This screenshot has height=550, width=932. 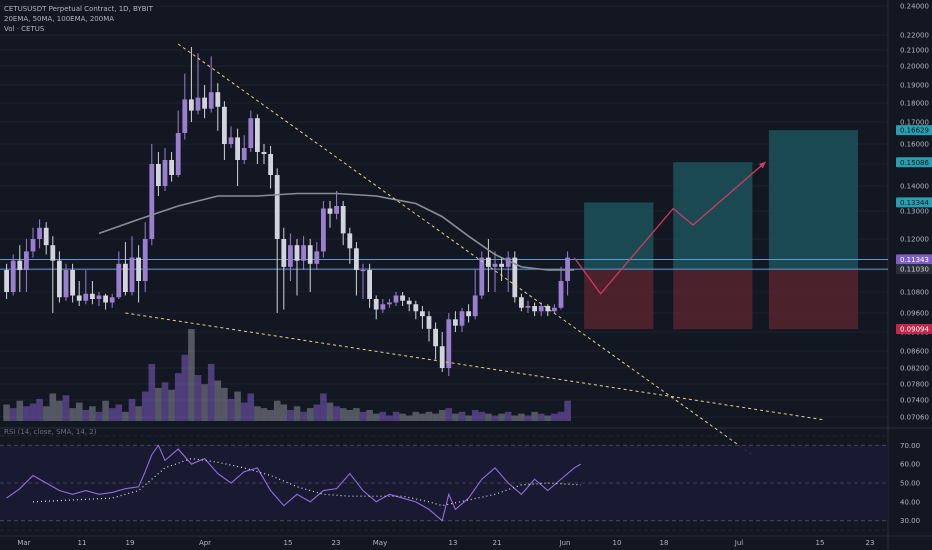 I want to click on rsi-legend: RSI (14, close, SMA, 14, 2), so click(x=50, y=432).